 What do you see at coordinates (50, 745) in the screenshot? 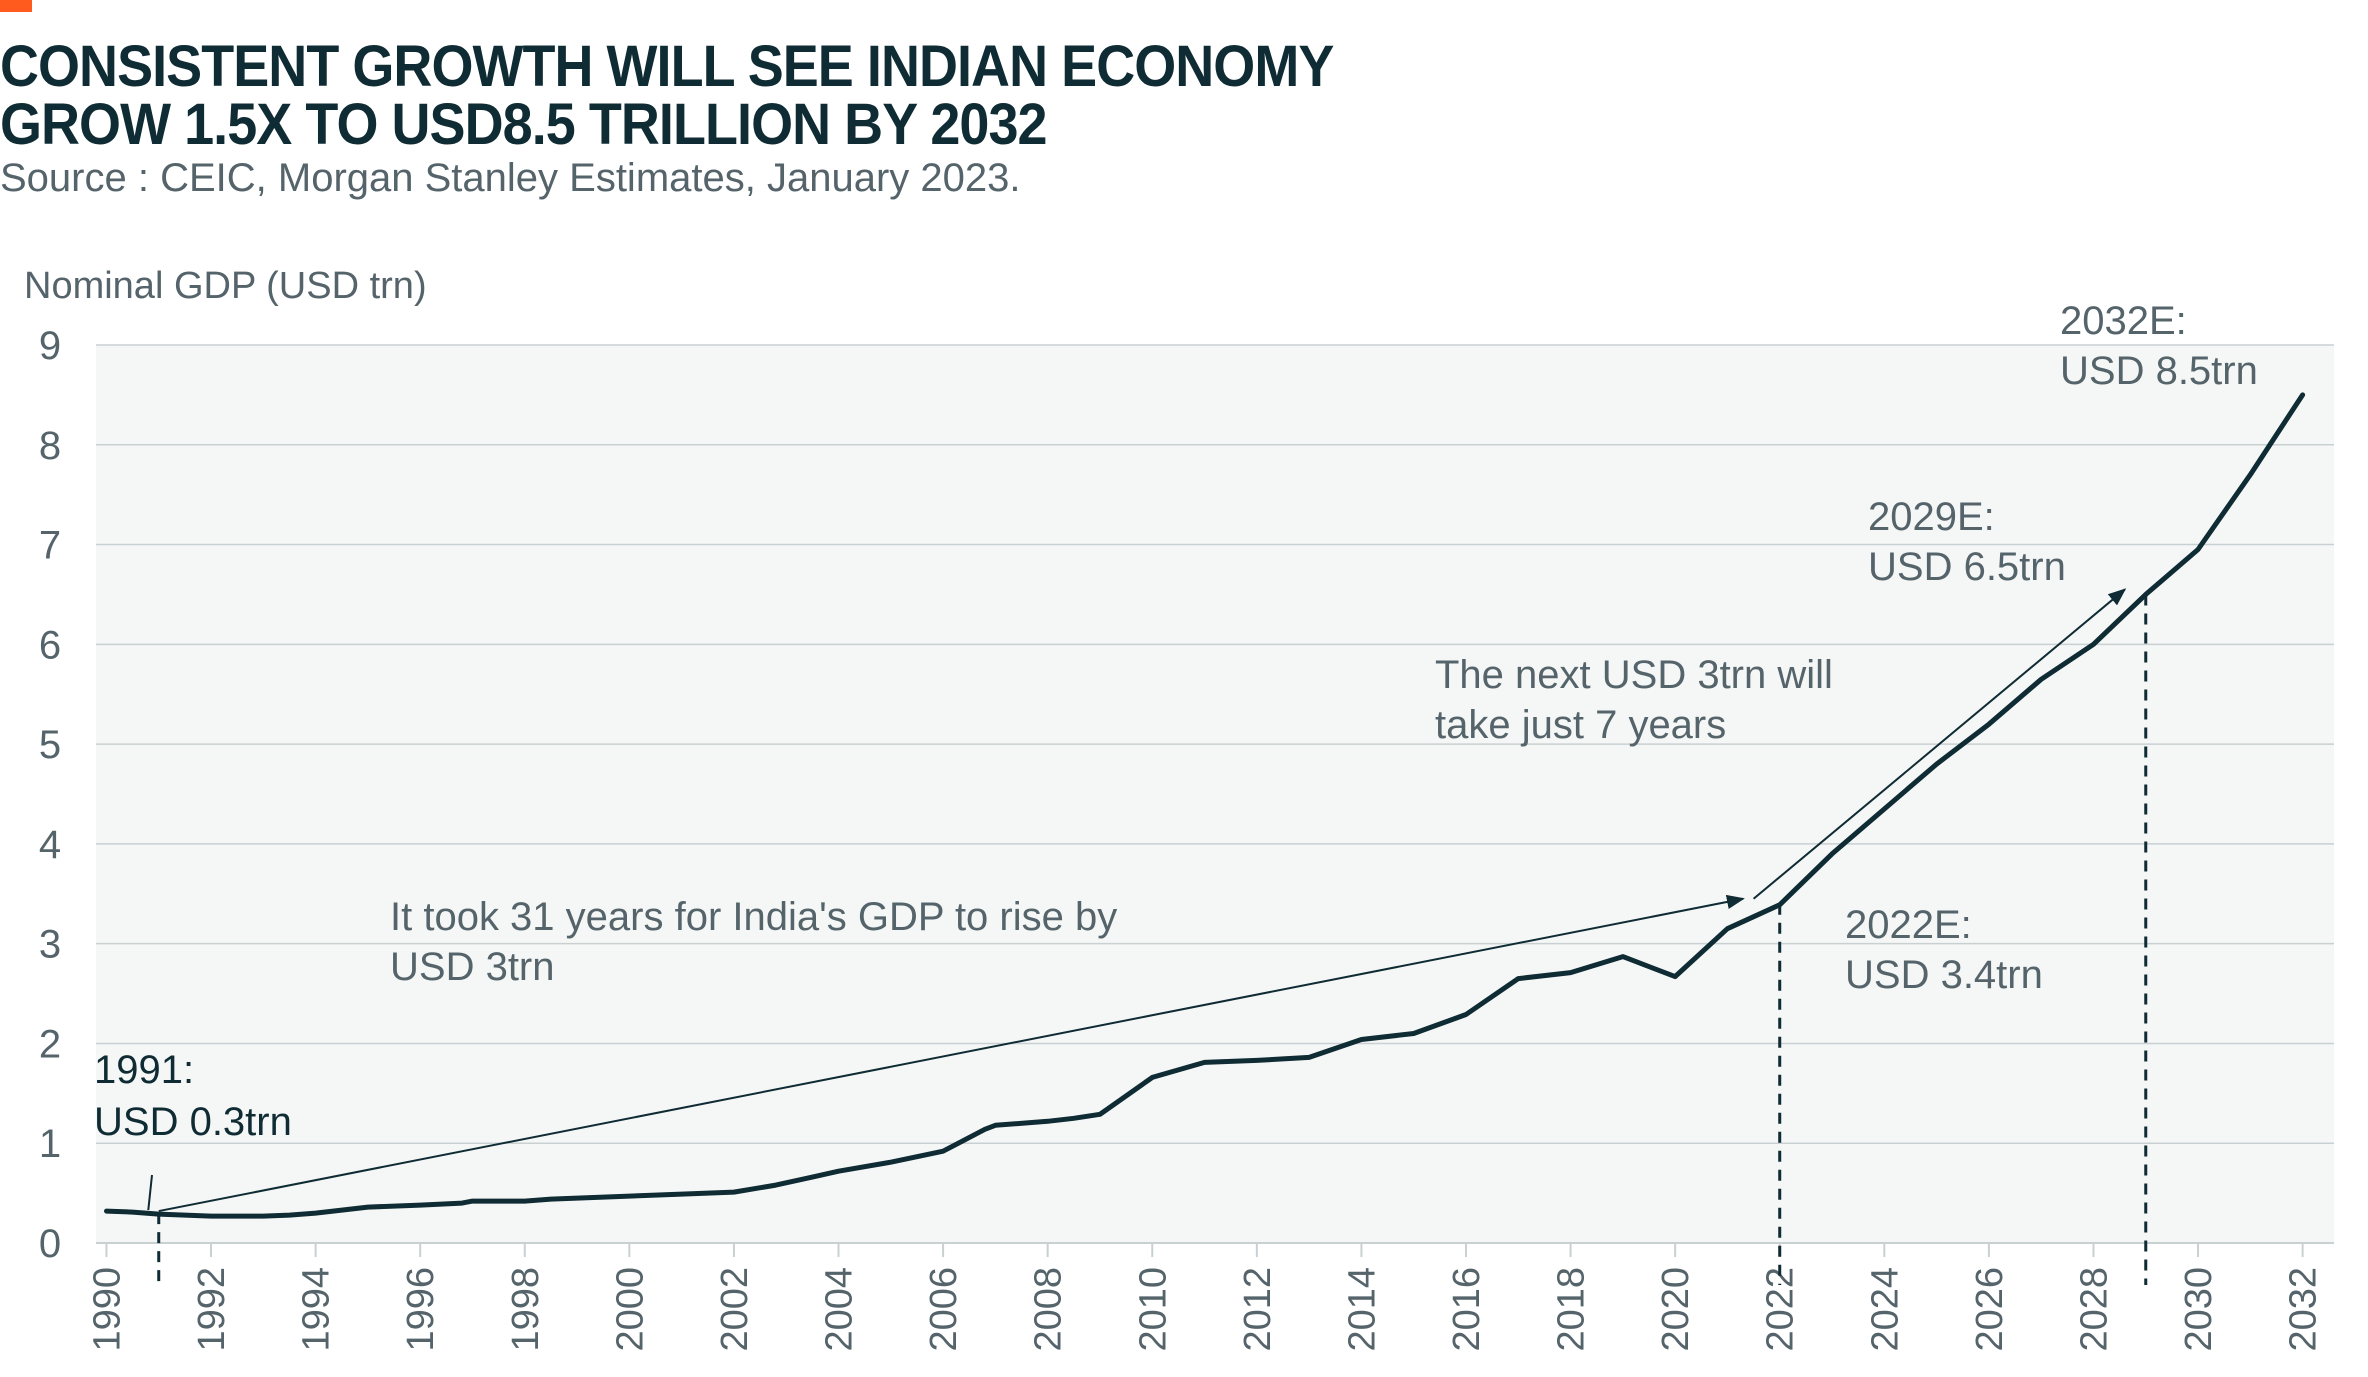
I see `y-tick-label: 5` at bounding box center [50, 745].